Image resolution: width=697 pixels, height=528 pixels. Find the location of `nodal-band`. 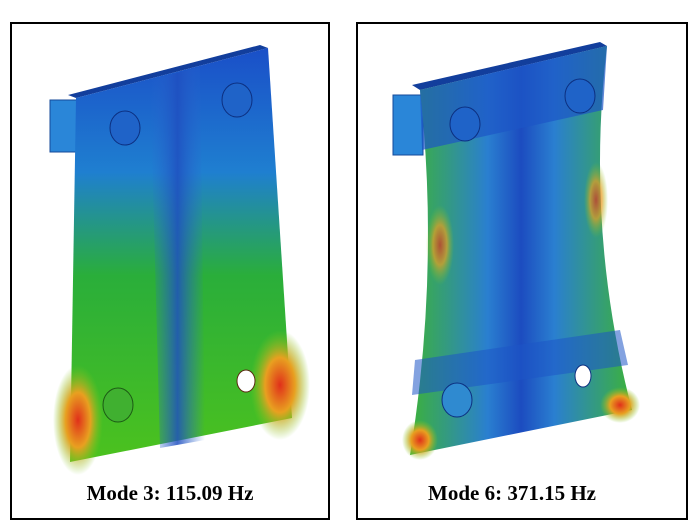

nodal-band is located at coordinates (177, 257).